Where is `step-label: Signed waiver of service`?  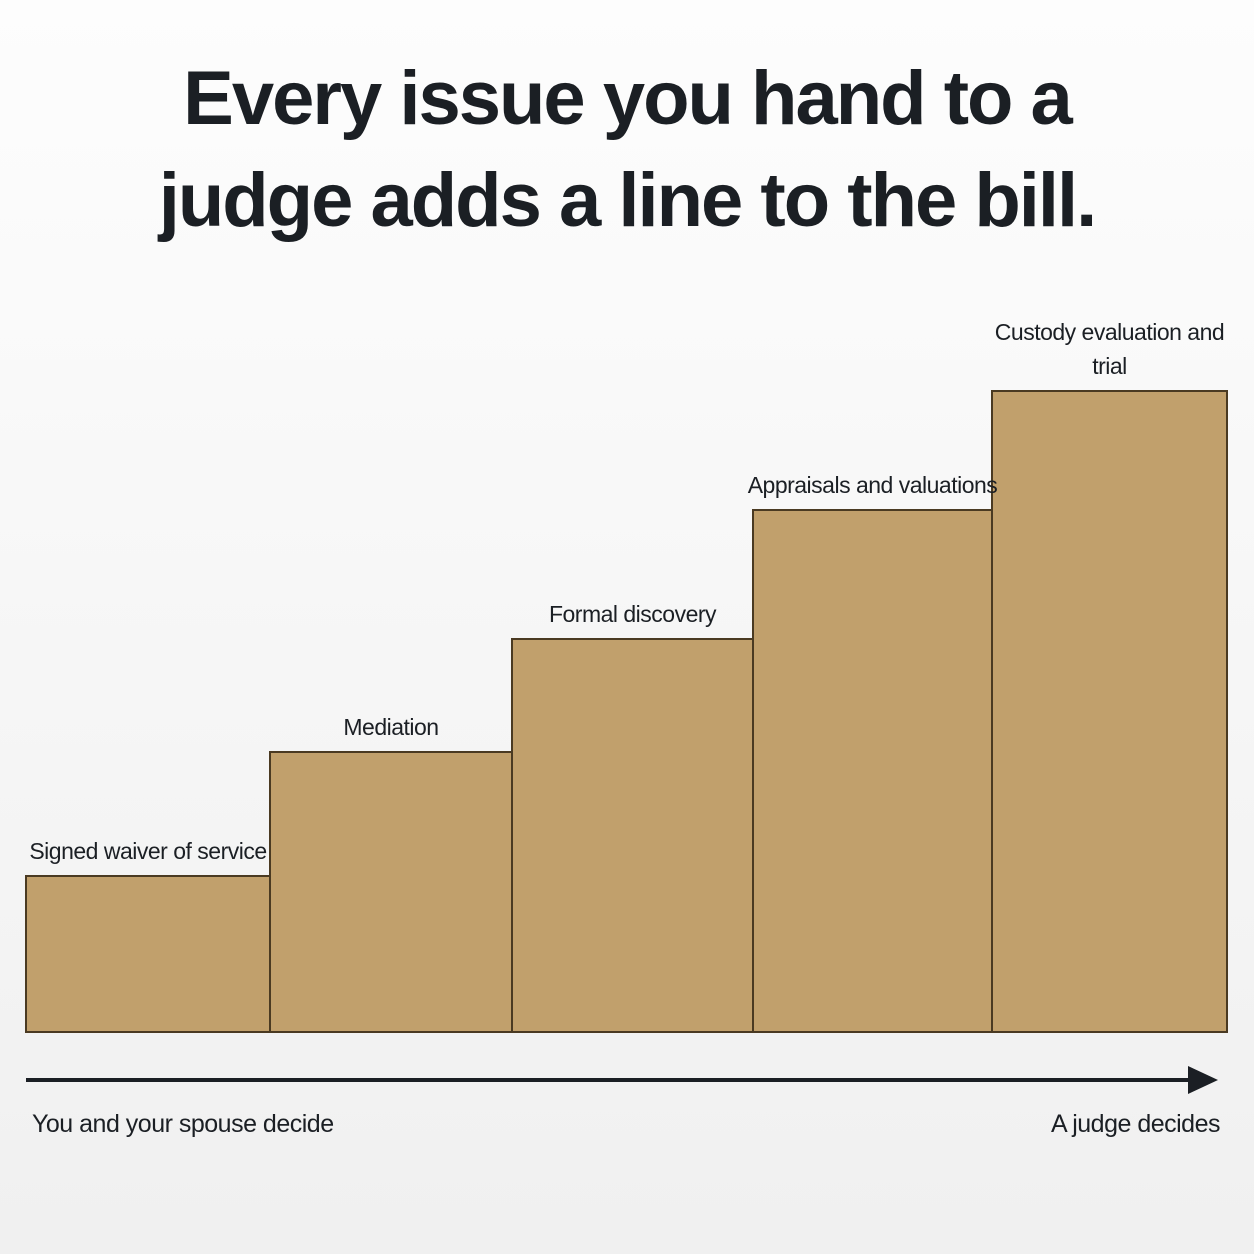
step-label: Signed waiver of service is located at coordinates (148, 851).